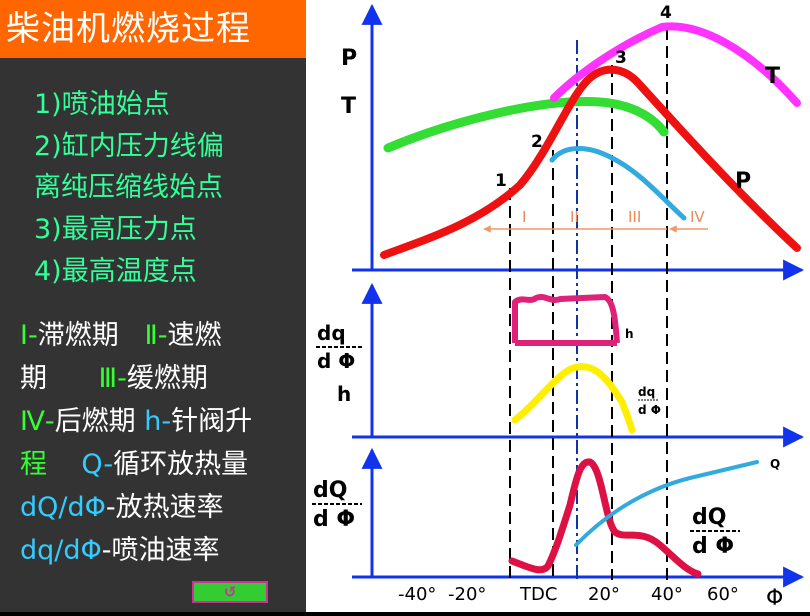  I want to click on dq-curve-label-den: d Φ, so click(649, 410).